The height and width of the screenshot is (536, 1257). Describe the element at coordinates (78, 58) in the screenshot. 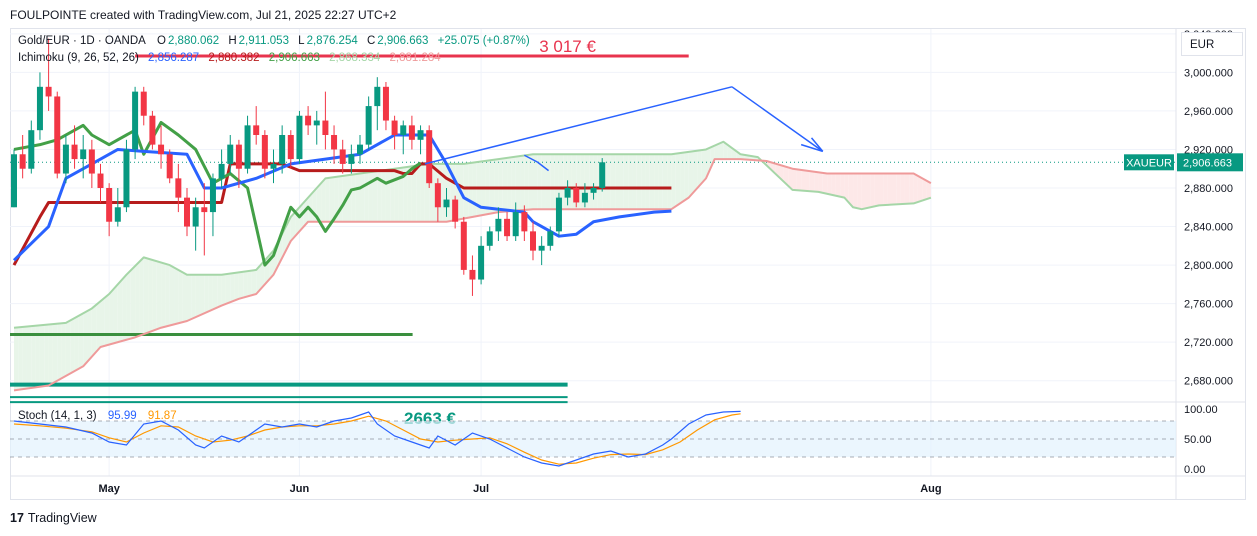

I see `ichimoku-label: Ichimoku (9, 26, 52, 26)` at that location.